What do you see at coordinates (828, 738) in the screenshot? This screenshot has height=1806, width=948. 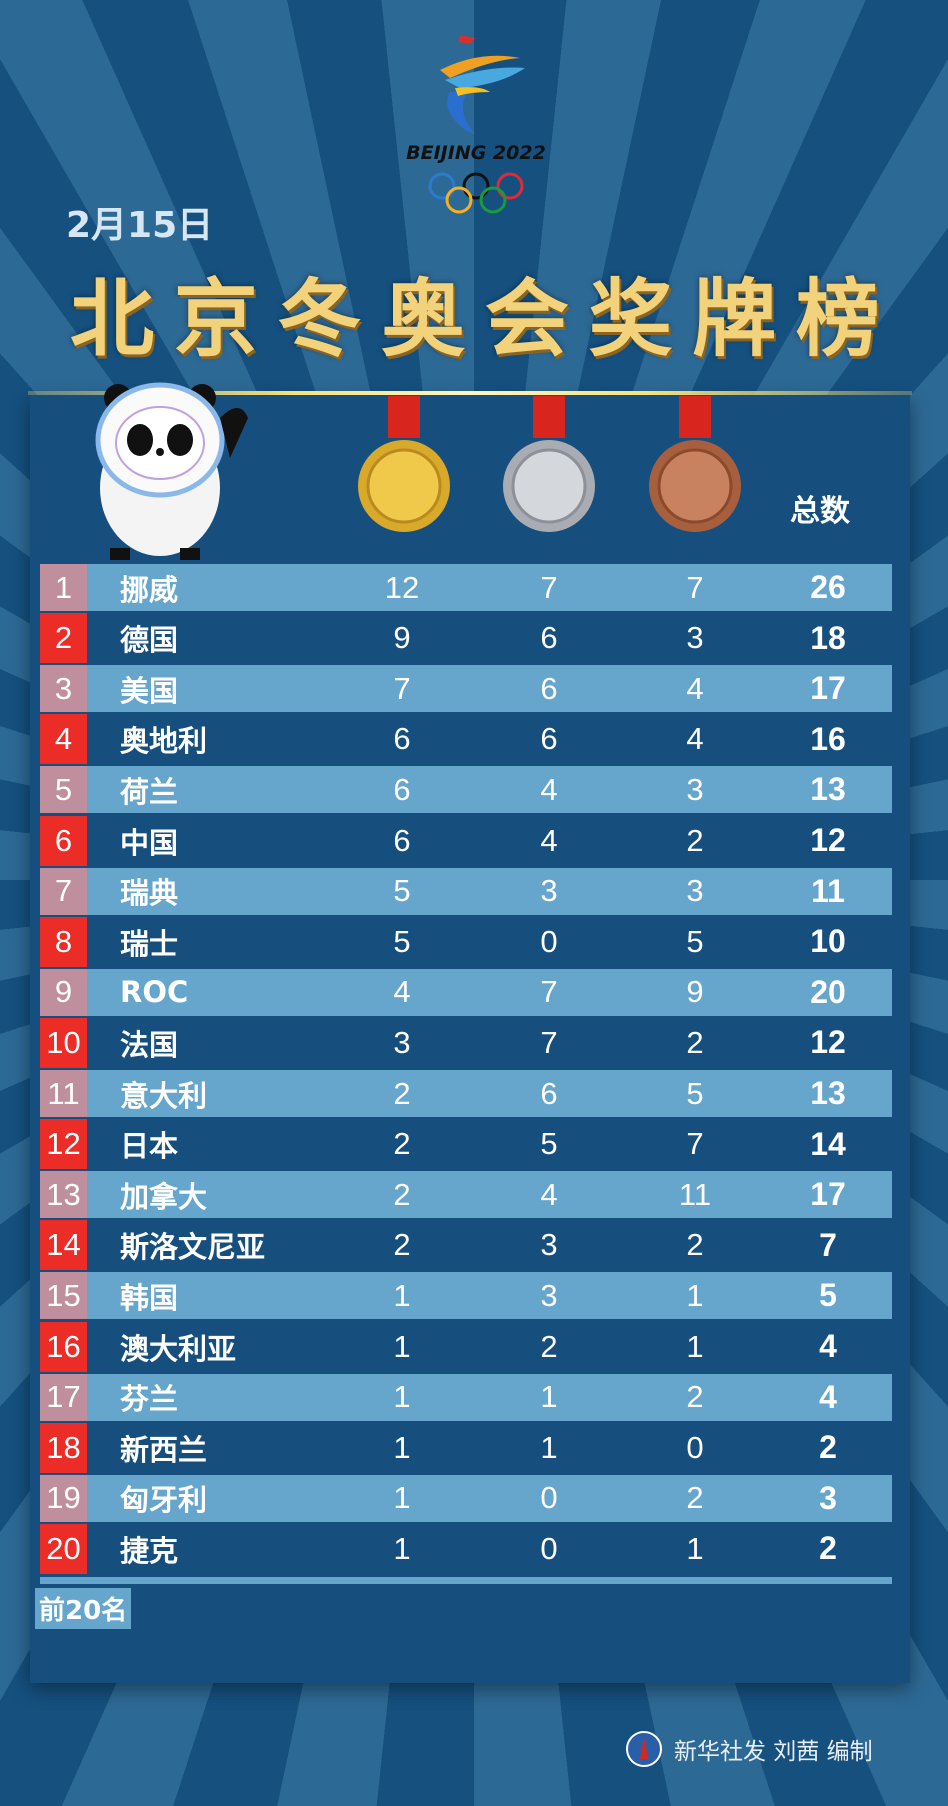 I see `total-count: 16` at bounding box center [828, 738].